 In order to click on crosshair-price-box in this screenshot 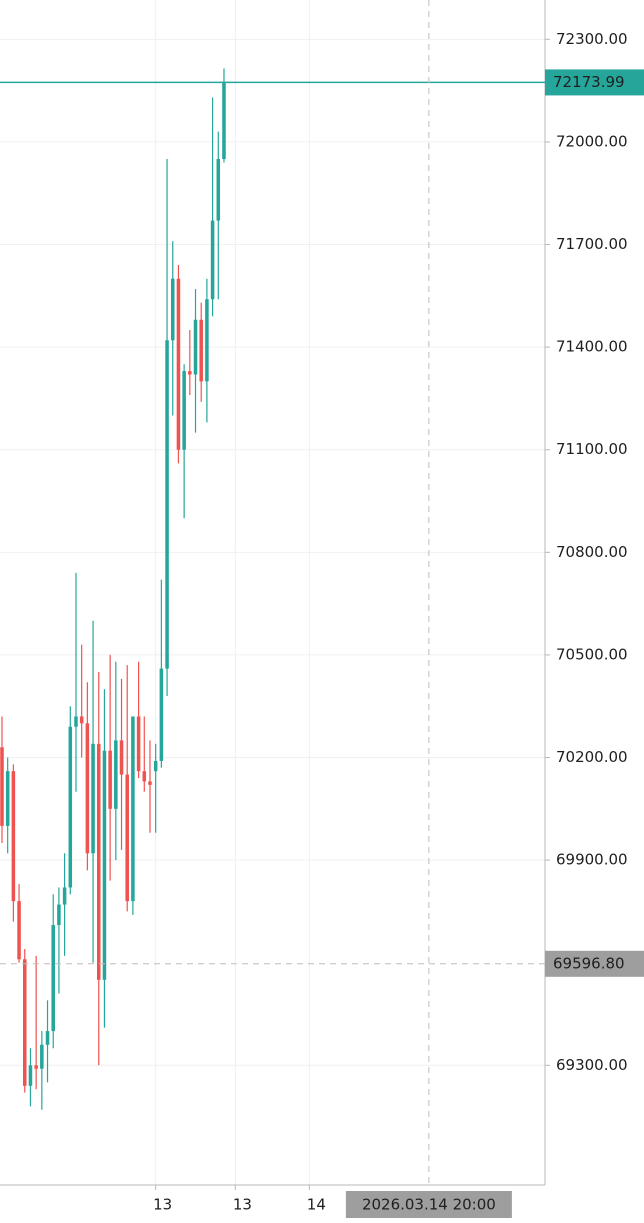, I will do `click(594, 963)`.